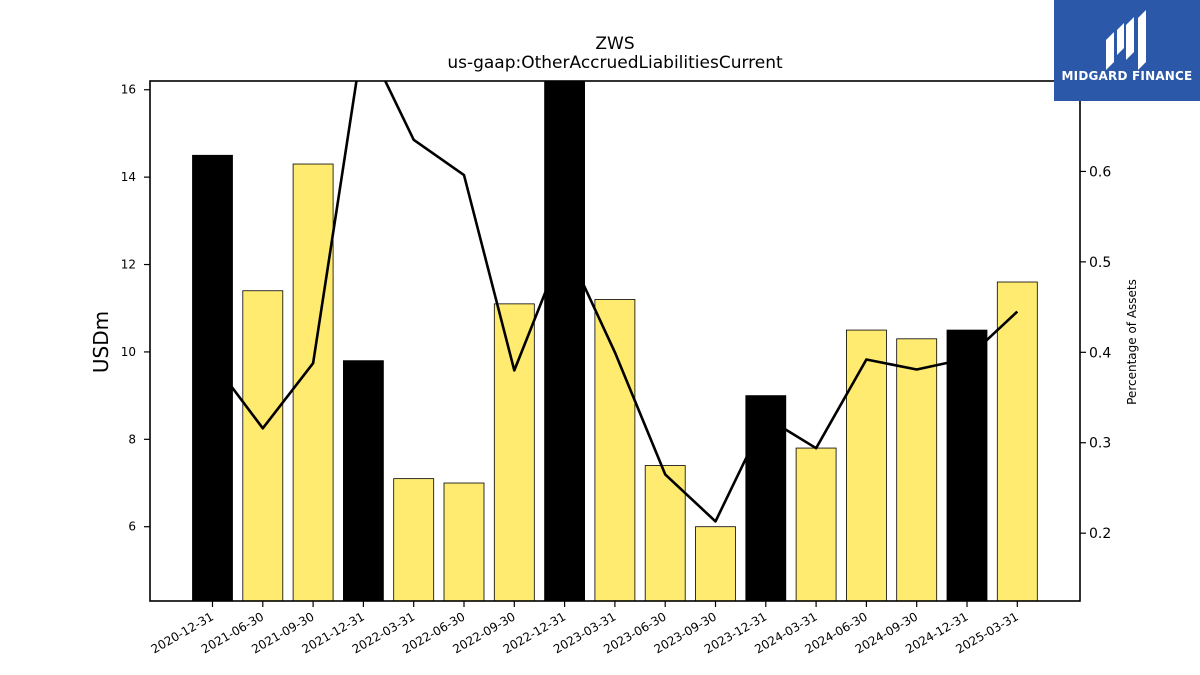 The width and height of the screenshot is (1200, 675). Describe the element at coordinates (128, 177) in the screenshot. I see `y-tick-label: 14` at that location.